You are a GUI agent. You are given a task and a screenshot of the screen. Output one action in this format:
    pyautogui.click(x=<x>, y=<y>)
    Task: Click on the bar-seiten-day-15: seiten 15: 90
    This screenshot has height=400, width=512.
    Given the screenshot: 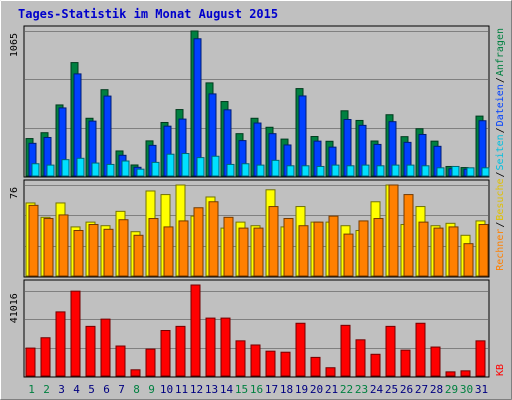 What is the action you would take?
    pyautogui.click(x=245, y=170)
    